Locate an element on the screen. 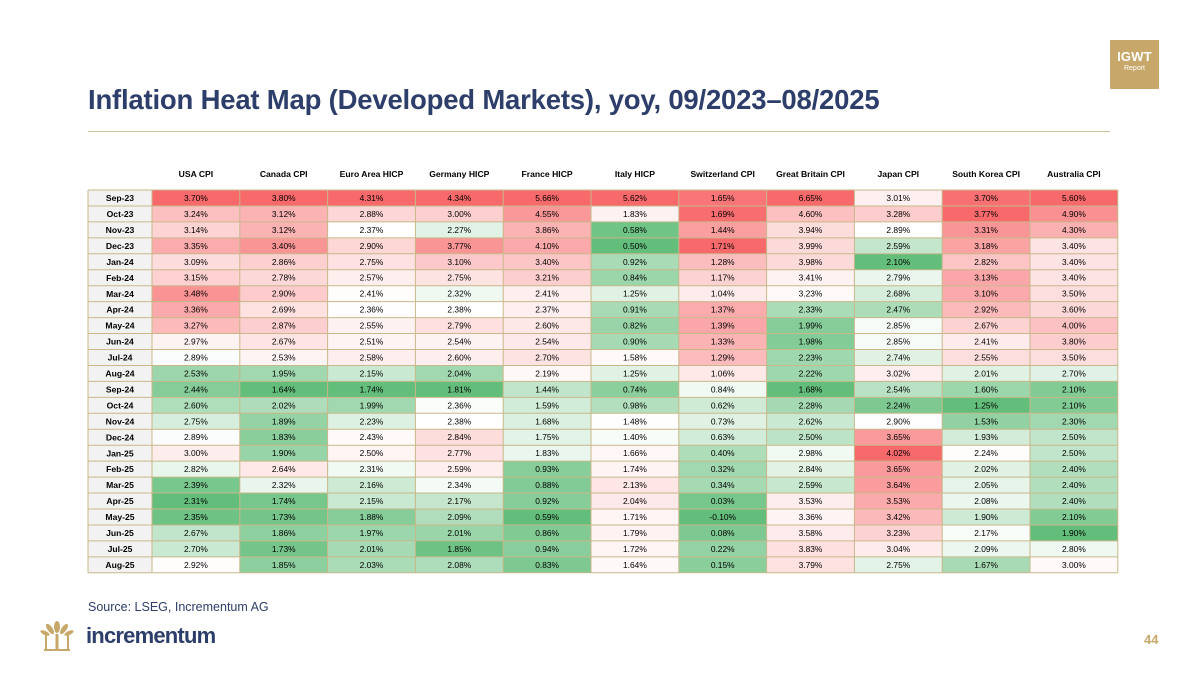 This screenshot has height=675, width=1200. cell-value: 2.50% is located at coordinates (811, 437).